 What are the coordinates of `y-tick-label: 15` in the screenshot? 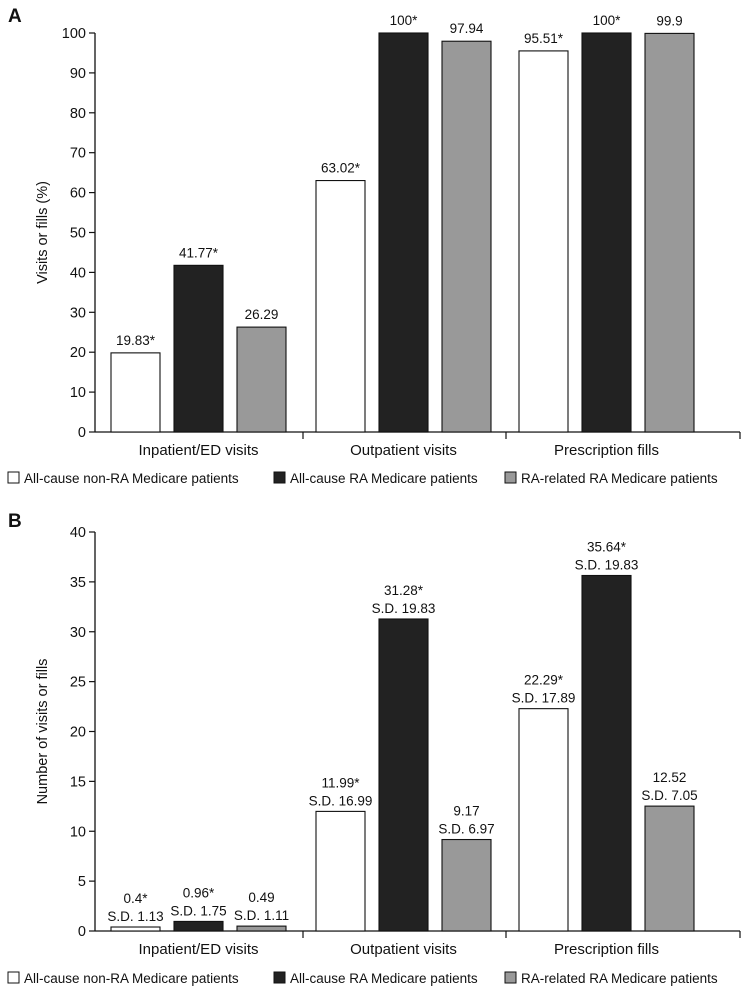 It's located at (78, 782).